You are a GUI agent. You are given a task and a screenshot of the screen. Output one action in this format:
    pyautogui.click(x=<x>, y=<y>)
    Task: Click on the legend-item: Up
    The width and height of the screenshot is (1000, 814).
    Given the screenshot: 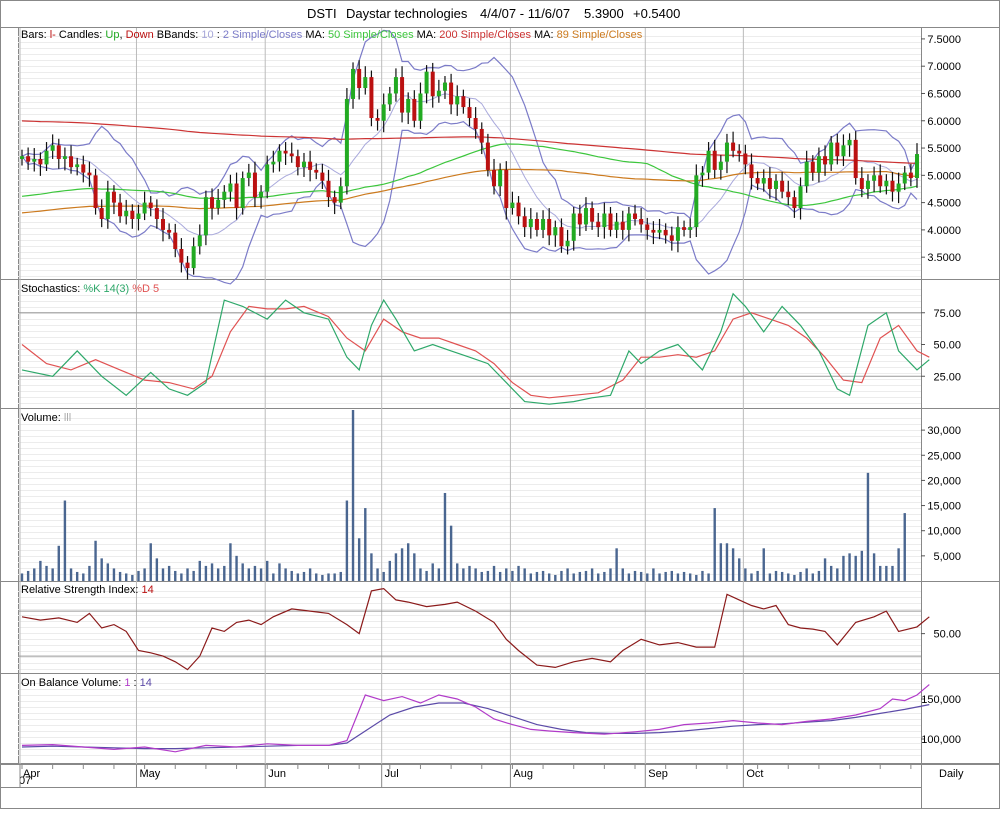 What is the action you would take?
    pyautogui.click(x=112, y=35)
    